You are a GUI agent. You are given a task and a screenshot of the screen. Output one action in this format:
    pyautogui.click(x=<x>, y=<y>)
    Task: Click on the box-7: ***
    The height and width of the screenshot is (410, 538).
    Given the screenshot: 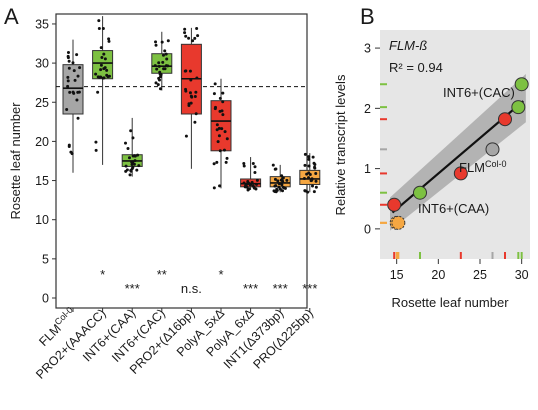 What is the action you would take?
    pyautogui.click(x=251, y=226)
    